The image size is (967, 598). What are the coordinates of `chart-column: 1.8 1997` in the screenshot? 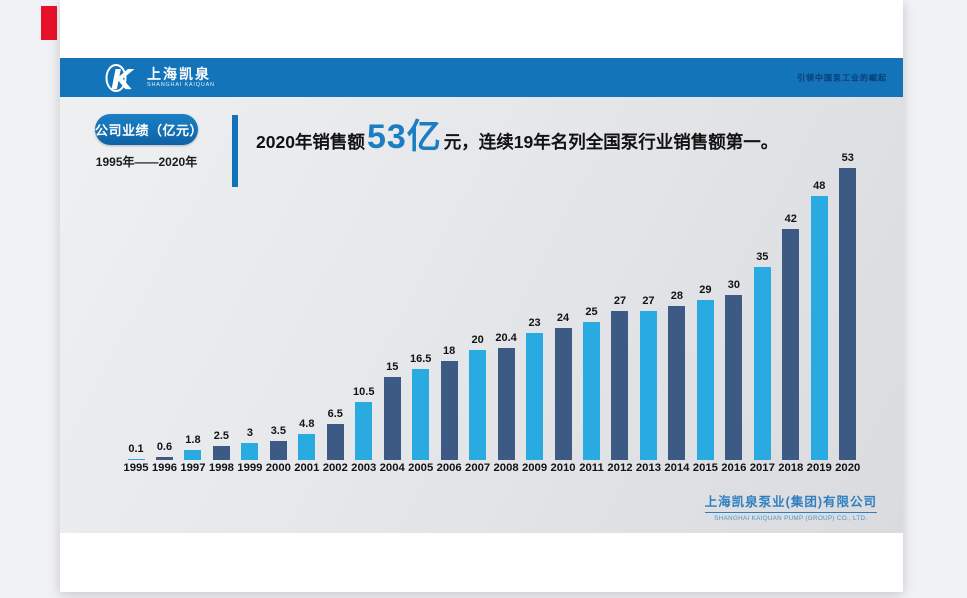 It's located at (193, 311).